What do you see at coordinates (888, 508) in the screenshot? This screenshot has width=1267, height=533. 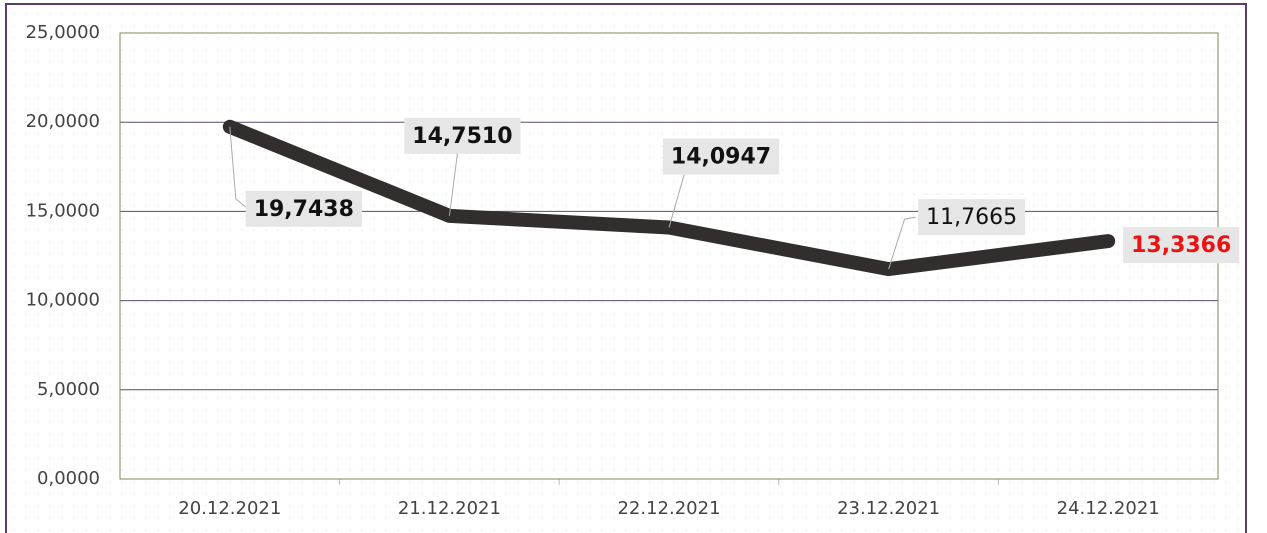 I see `x-tick-label: 23.12.2021` at bounding box center [888, 508].